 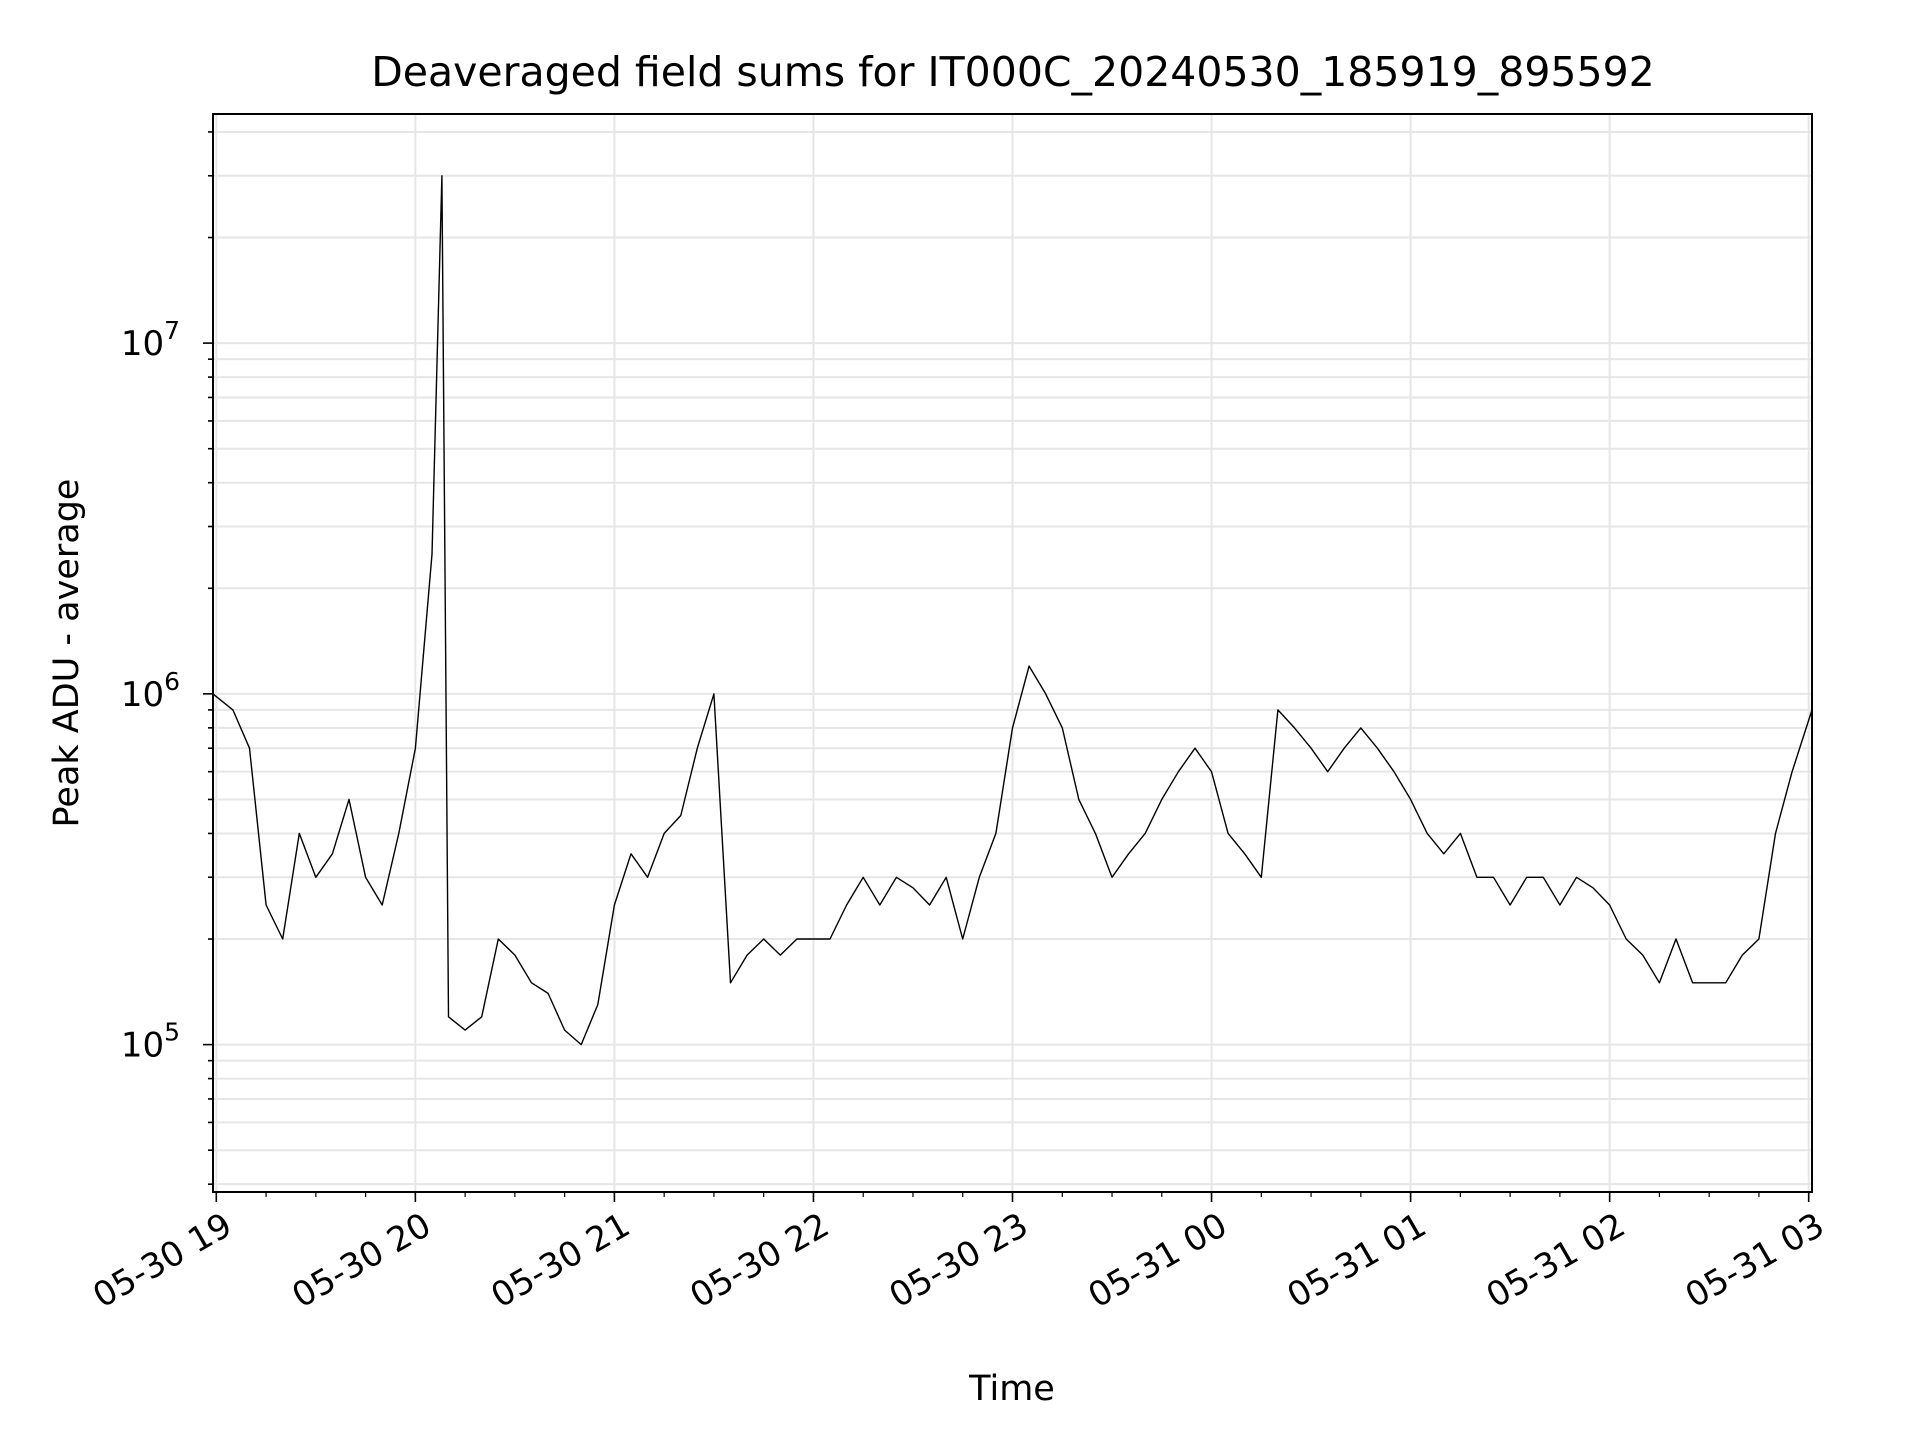 What do you see at coordinates (1755, 1260) in the screenshot?
I see `x-tick-label: 05-31 03` at bounding box center [1755, 1260].